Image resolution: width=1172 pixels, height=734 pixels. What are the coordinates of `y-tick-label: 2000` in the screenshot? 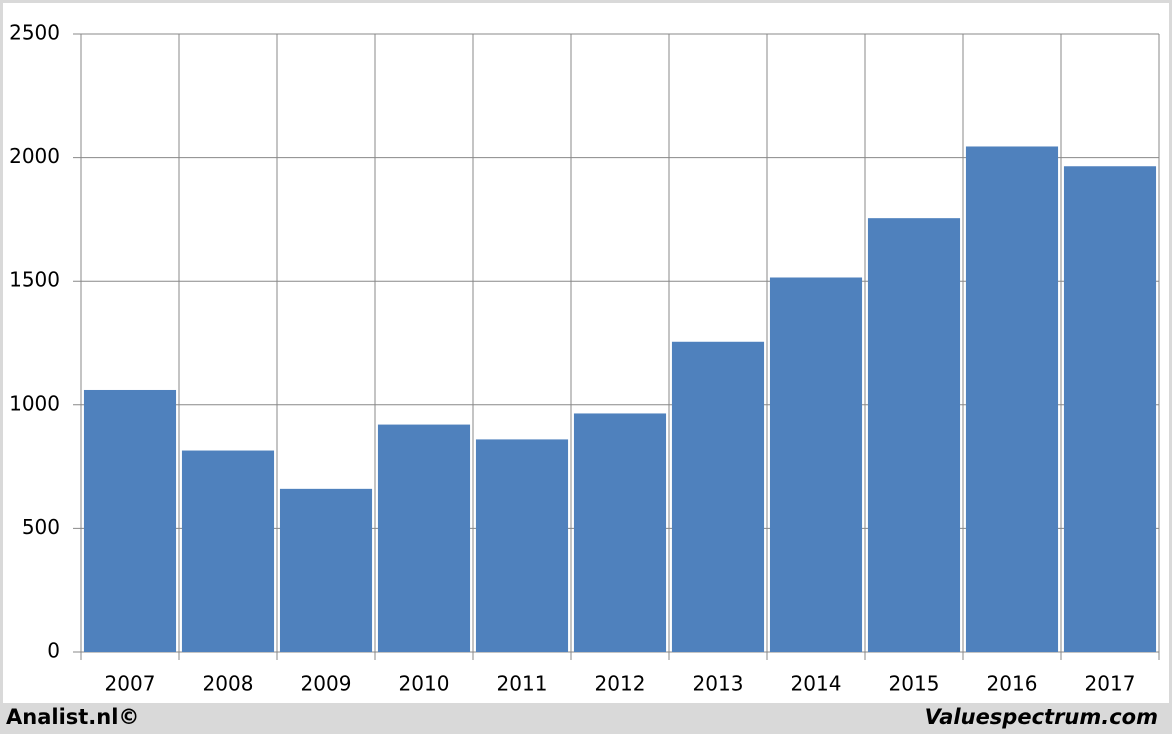 It's located at (34, 156).